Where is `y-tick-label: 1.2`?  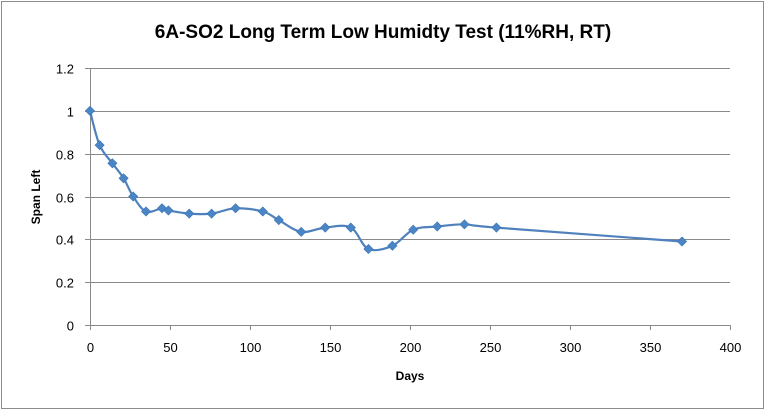
y-tick-label: 1.2 is located at coordinates (65, 69).